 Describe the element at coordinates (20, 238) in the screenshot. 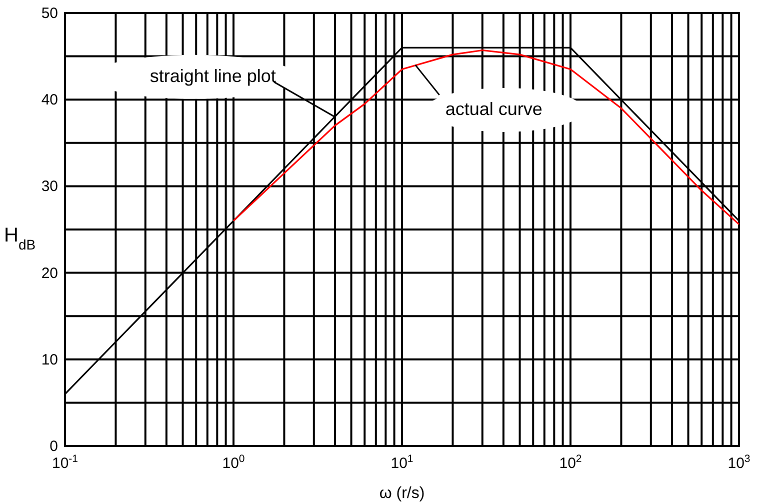

I see `y-axis-title: H$_{dB}$` at that location.